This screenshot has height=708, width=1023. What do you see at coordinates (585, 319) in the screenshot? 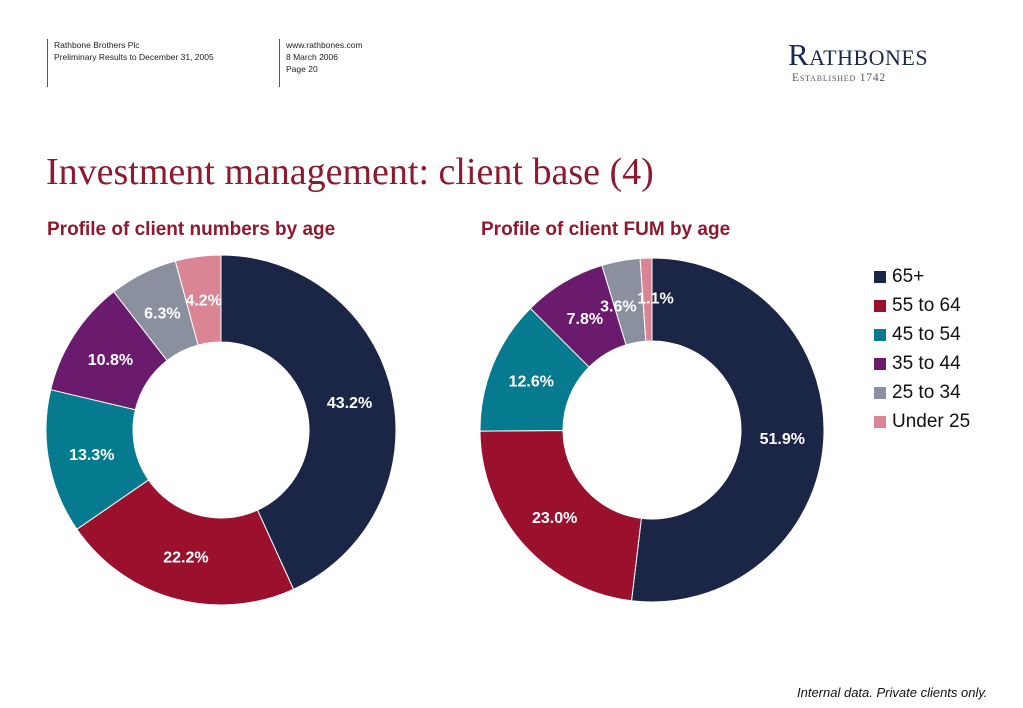
I see `donut2-data-label: 7.8%` at bounding box center [585, 319].